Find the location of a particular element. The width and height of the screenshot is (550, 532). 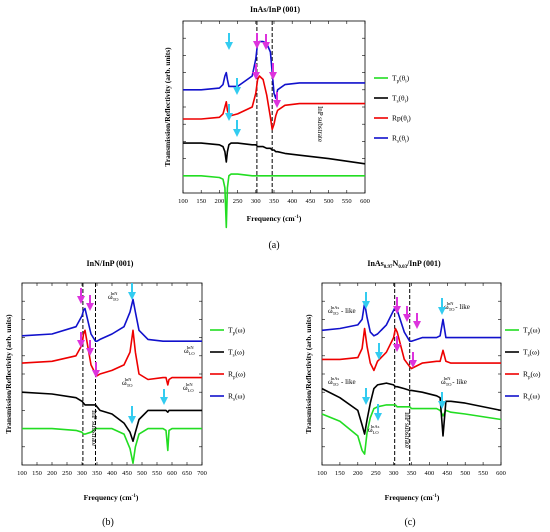

panel-c-annot-2: ωTOInN - like is located at coordinates (457, 306).